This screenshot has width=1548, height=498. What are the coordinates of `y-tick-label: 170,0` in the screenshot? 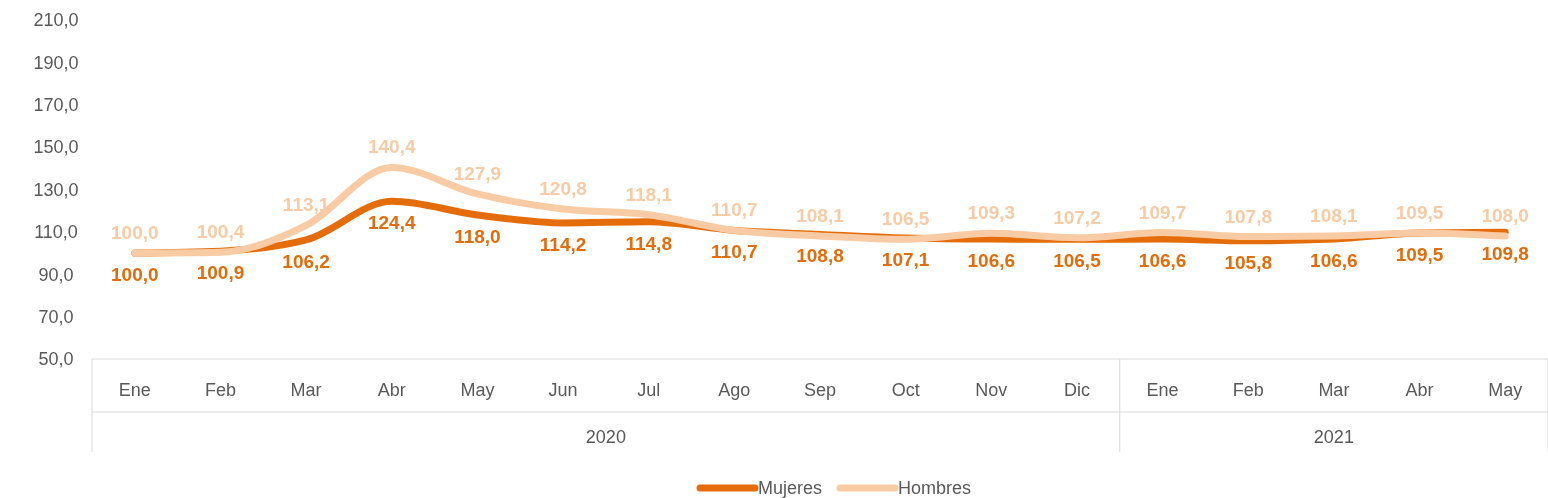 It's located at (56, 105).